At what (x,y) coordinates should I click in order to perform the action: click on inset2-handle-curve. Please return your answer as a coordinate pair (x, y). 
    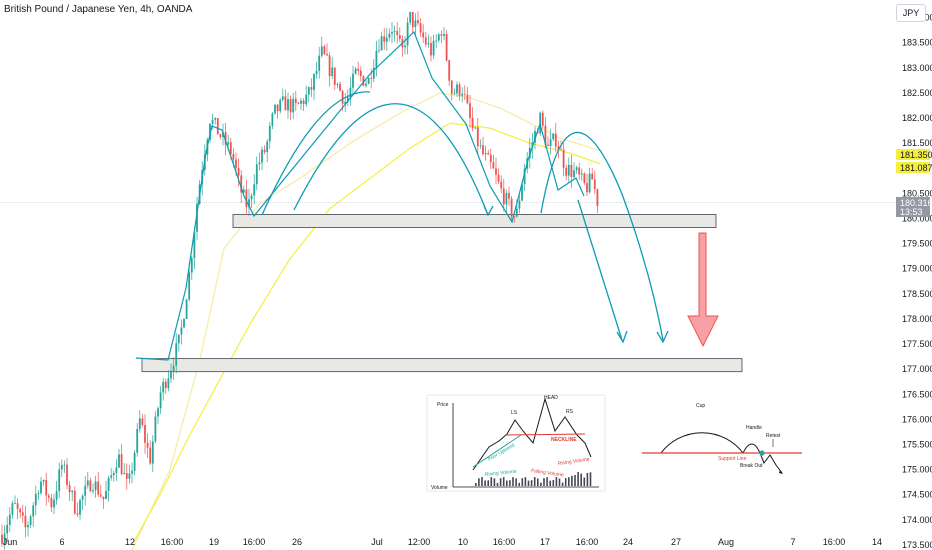
    Looking at the image, I should click on (751, 448).